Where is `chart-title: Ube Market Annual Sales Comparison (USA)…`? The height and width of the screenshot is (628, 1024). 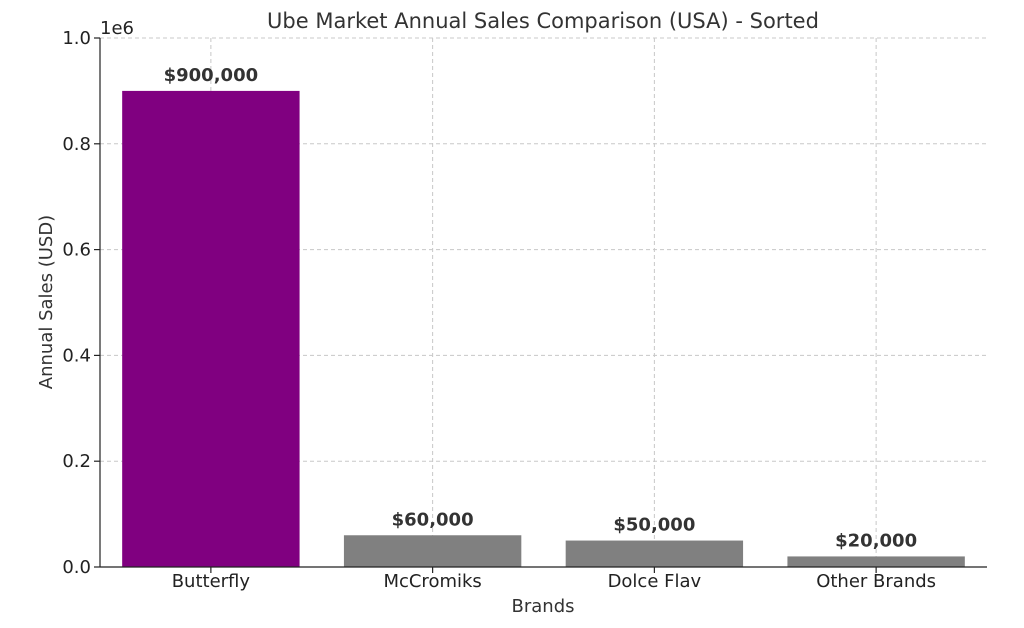
chart-title: Ube Market Annual Sales Comparison (USA)… is located at coordinates (543, 21).